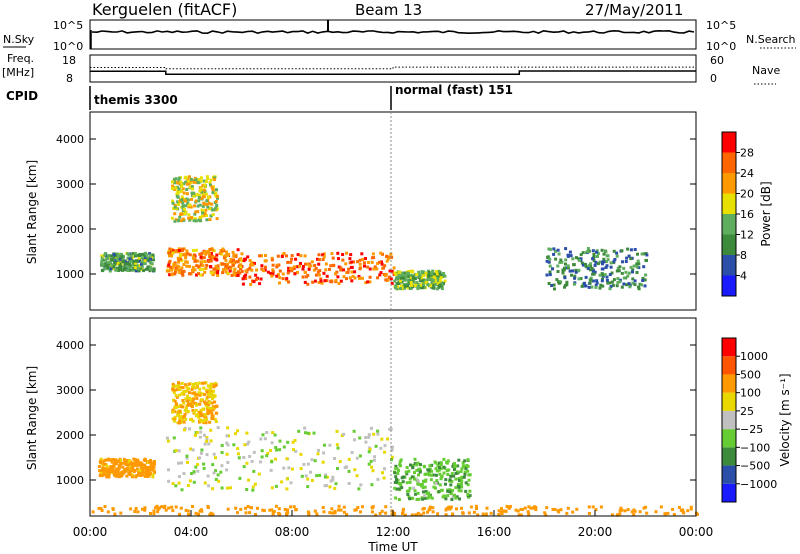  What do you see at coordinates (393, 524) in the screenshot?
I see `time-x-axis: 00:00 04:00 08:00 12:00 16:00 20:00 00:00` at bounding box center [393, 524].